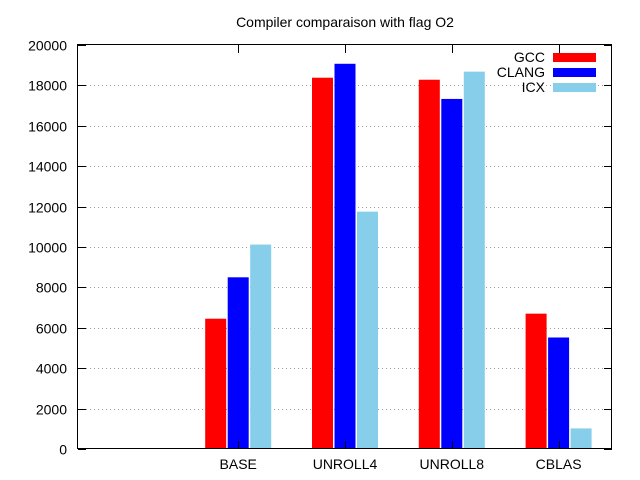 This screenshot has width=640, height=480. What do you see at coordinates (559, 393) in the screenshot?
I see `bar-clang-cblas` at bounding box center [559, 393].